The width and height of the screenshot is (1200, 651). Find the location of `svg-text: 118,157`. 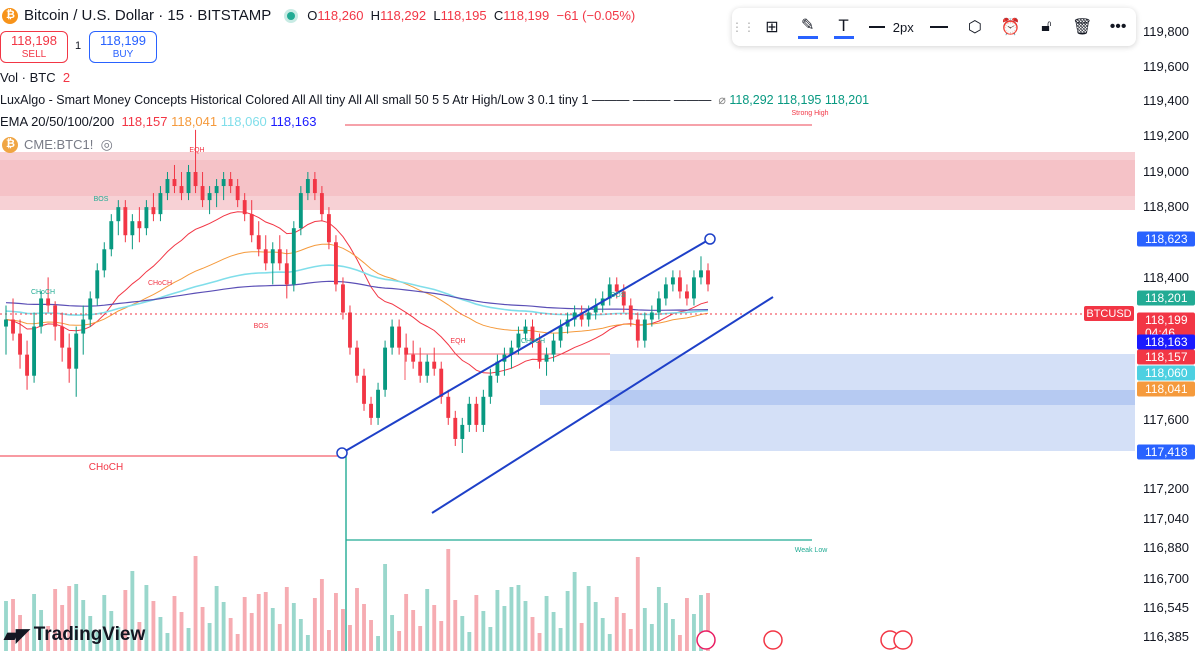

svg-text: 118,157 is located at coordinates (1166, 357).